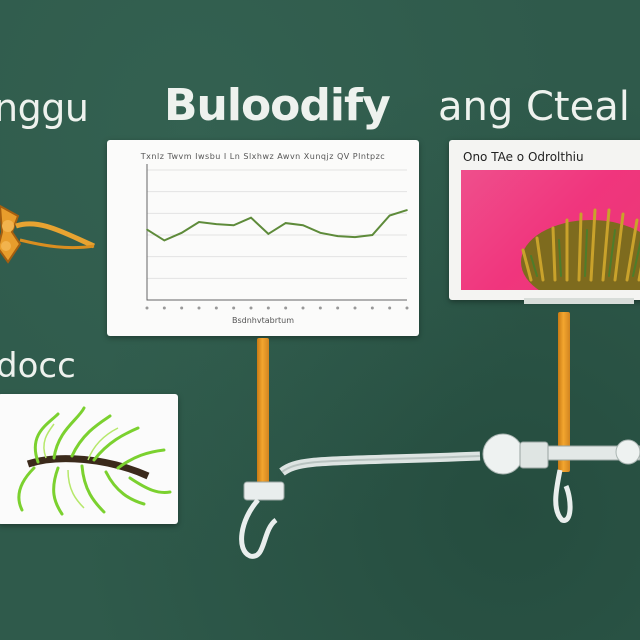 This screenshot has height=640, width=640. I want to click on chart-xlabel: Bsdnhvtabrtum, so click(262, 320).